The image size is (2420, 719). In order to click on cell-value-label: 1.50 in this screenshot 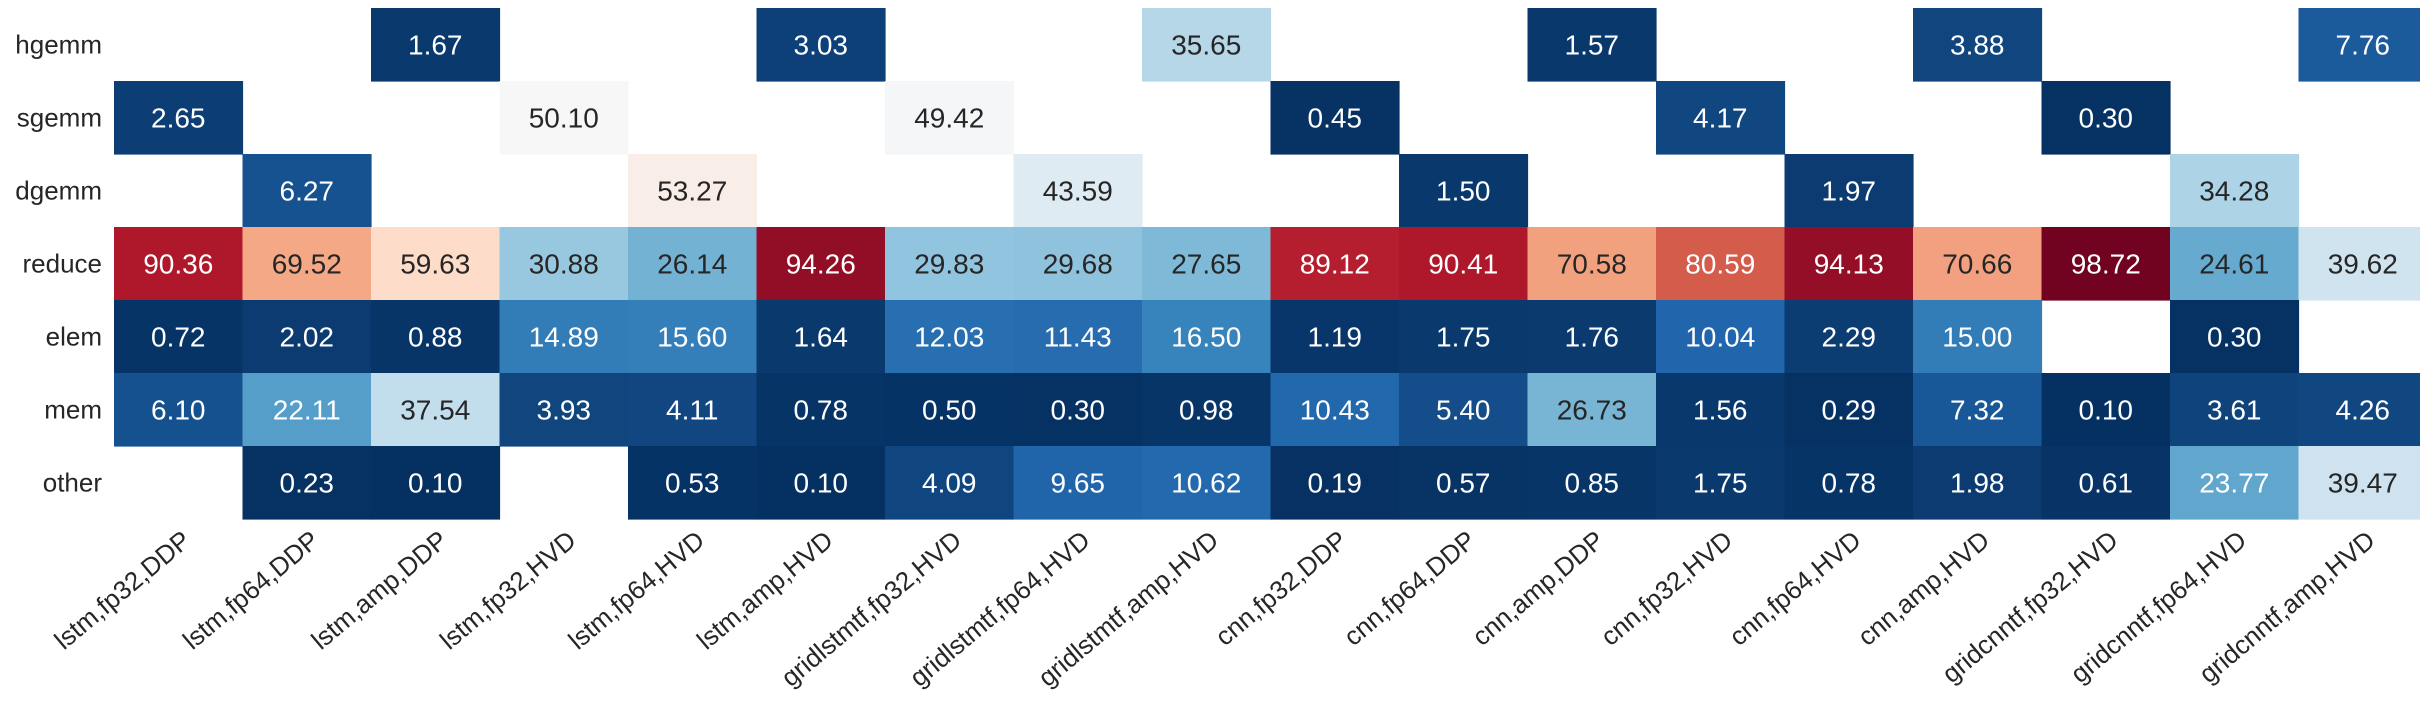, I will do `click(1463, 191)`.